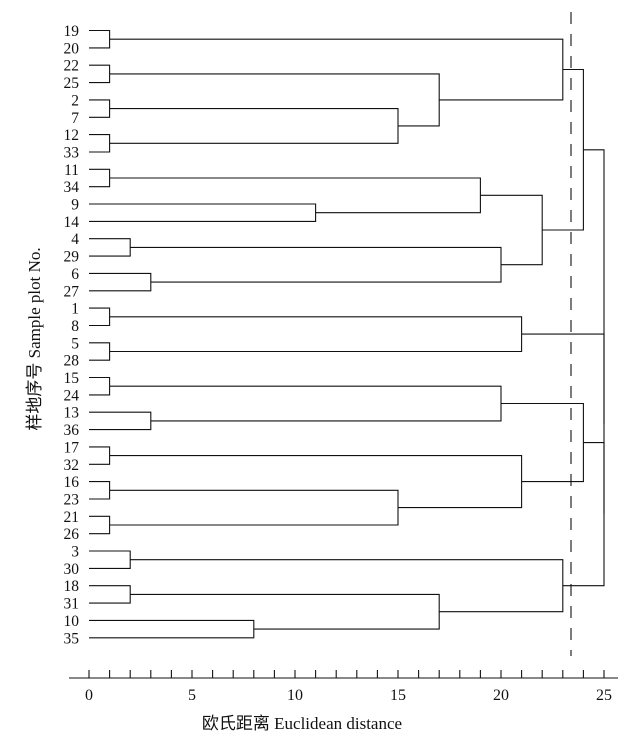 Image resolution: width=640 pixels, height=753 pixels. What do you see at coordinates (72, 222) in the screenshot?
I see `leaf-label-14: 14` at bounding box center [72, 222].